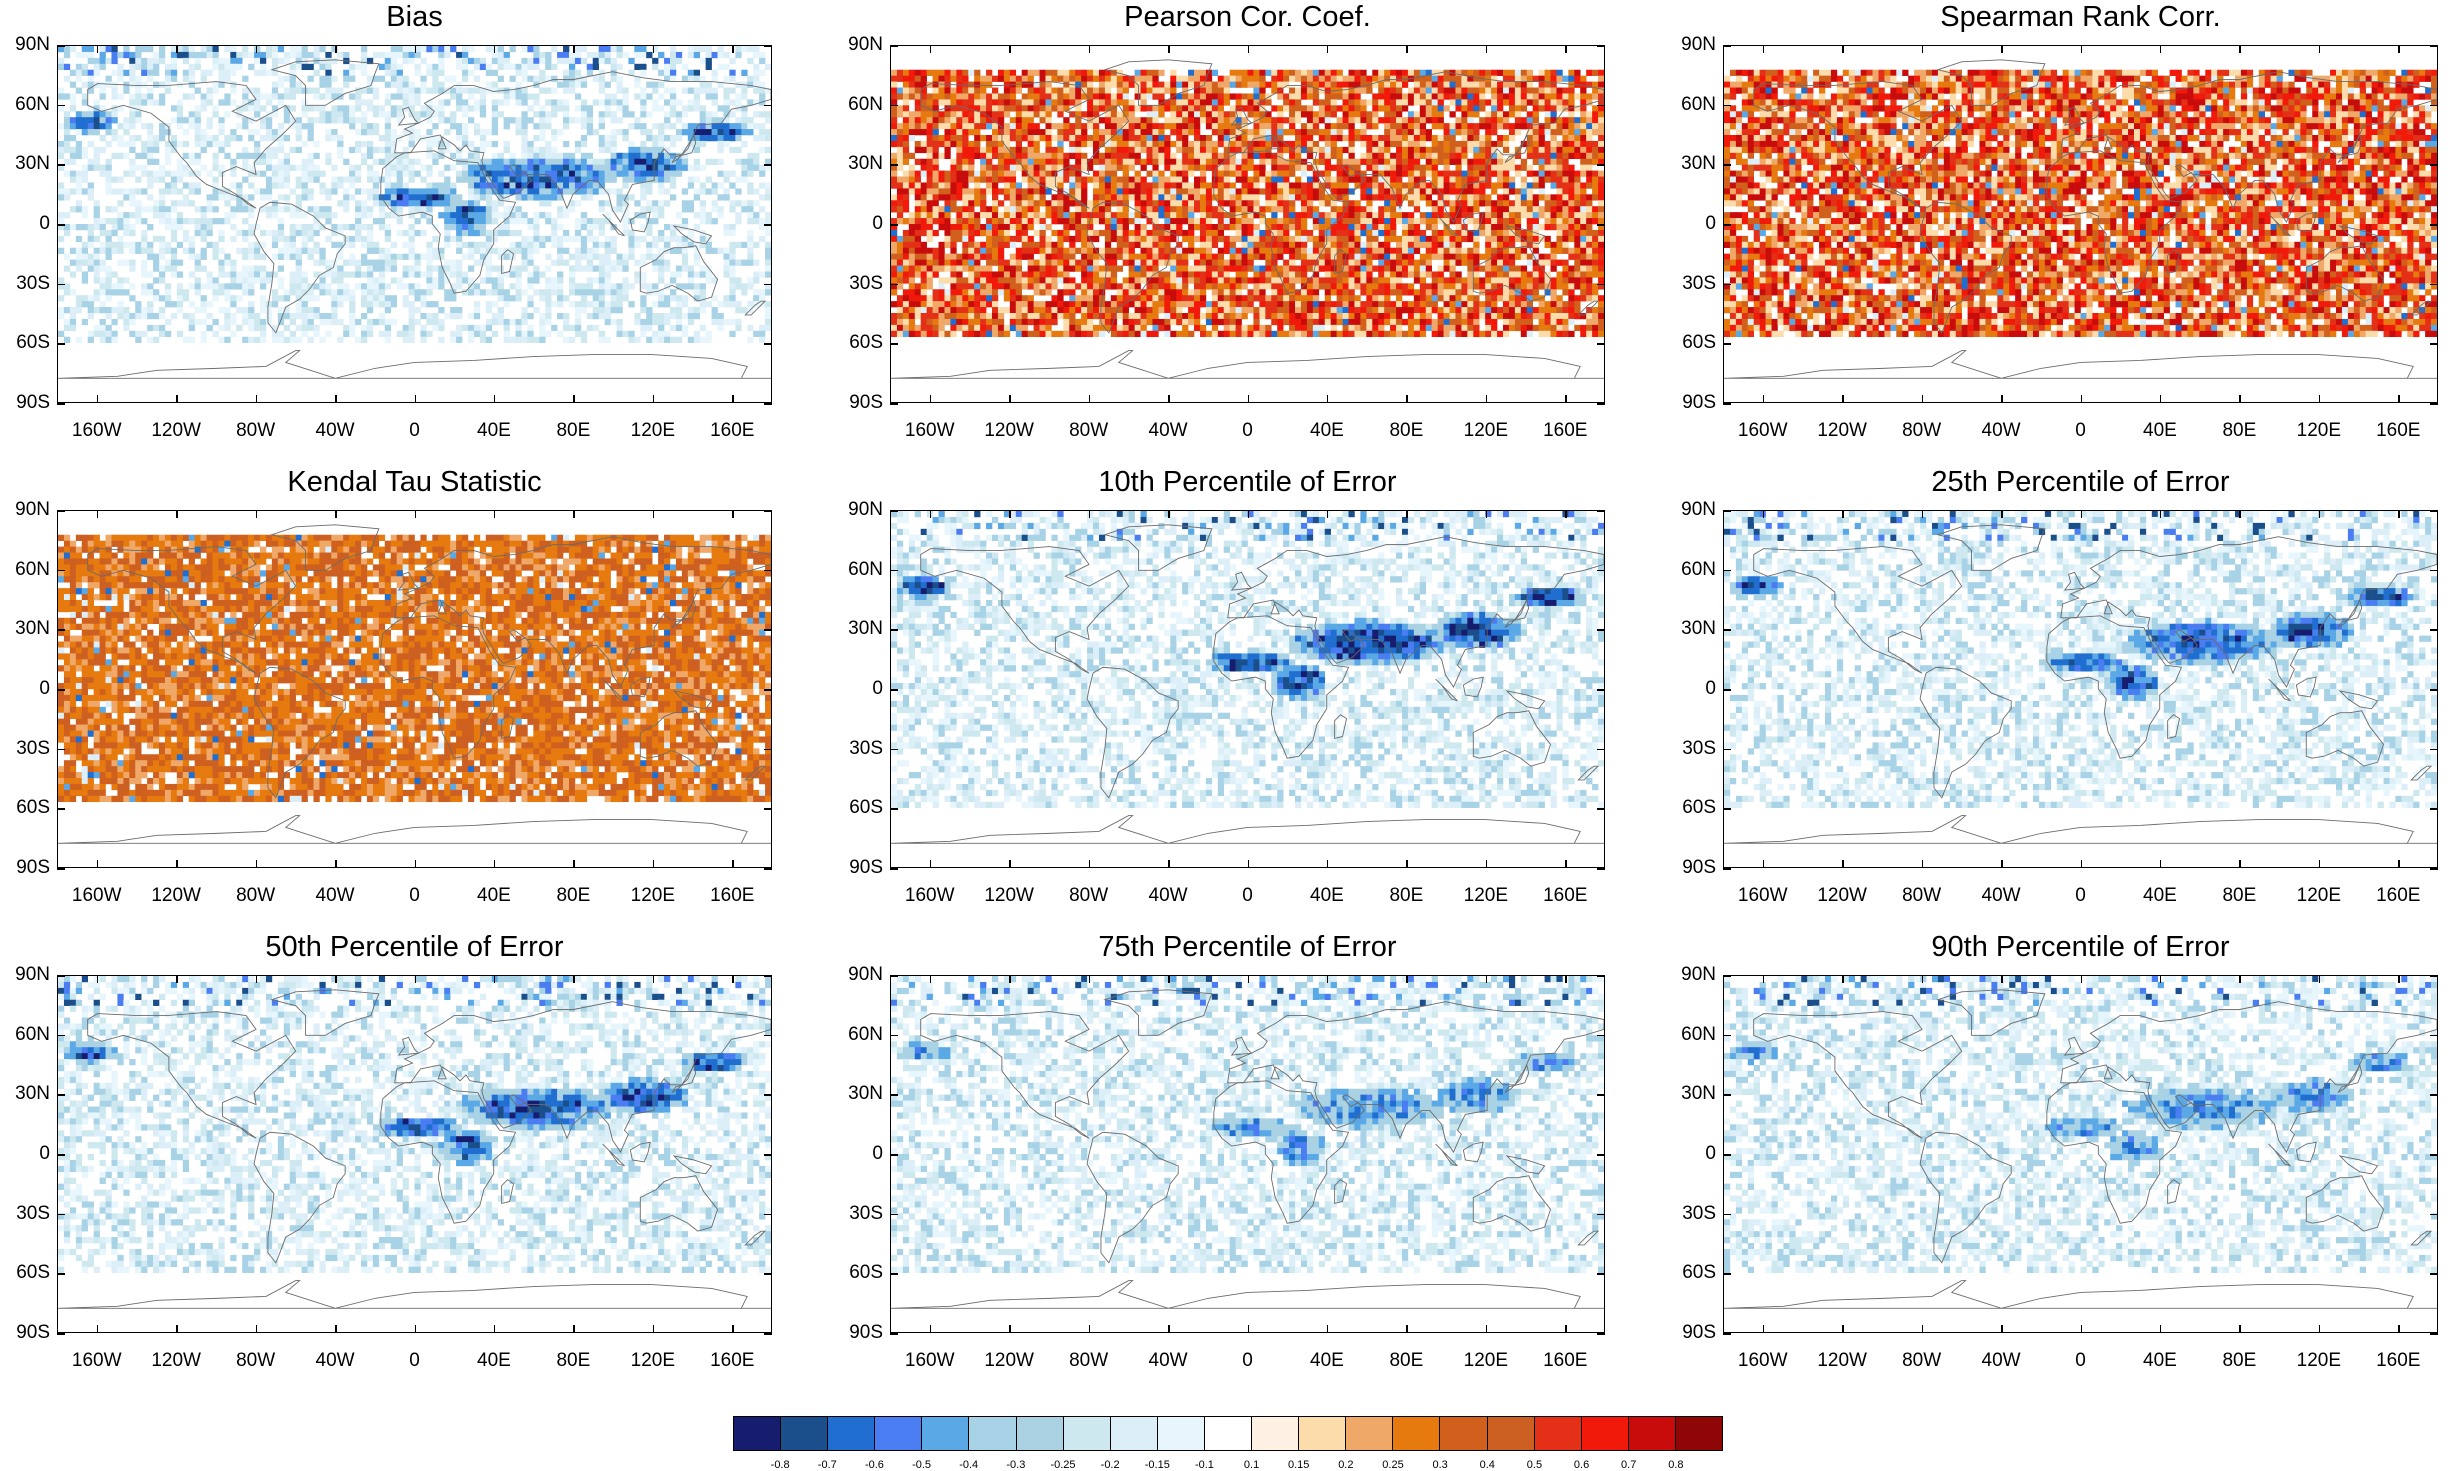 The image size is (2454, 1471). I want to click on lon-tick-label: 160W, so click(97, 896).